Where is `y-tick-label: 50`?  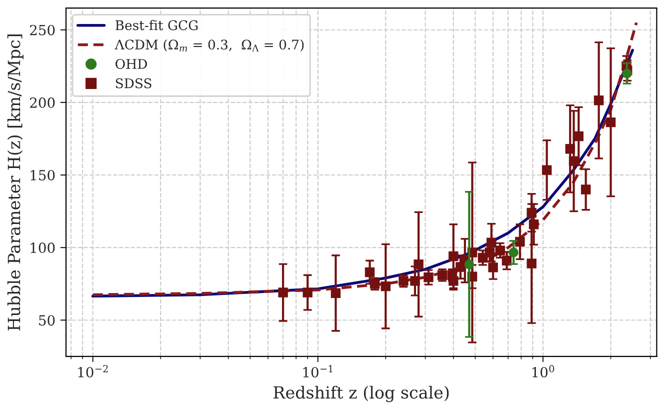 y-tick-label: 50 is located at coordinates (47, 320).